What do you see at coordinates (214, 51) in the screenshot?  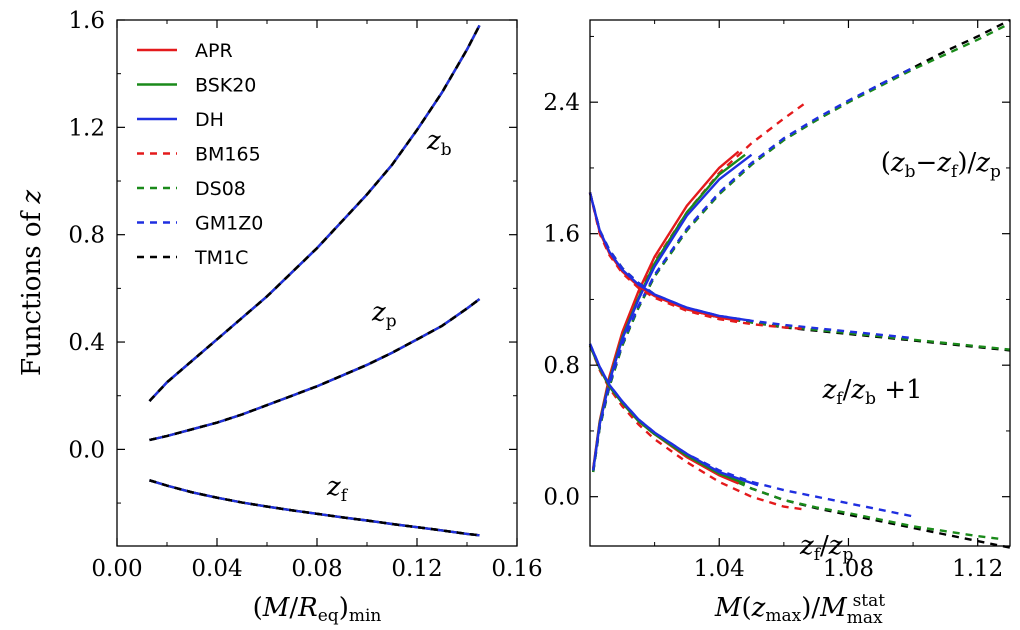 I see `legend-label-apr: APR` at bounding box center [214, 51].